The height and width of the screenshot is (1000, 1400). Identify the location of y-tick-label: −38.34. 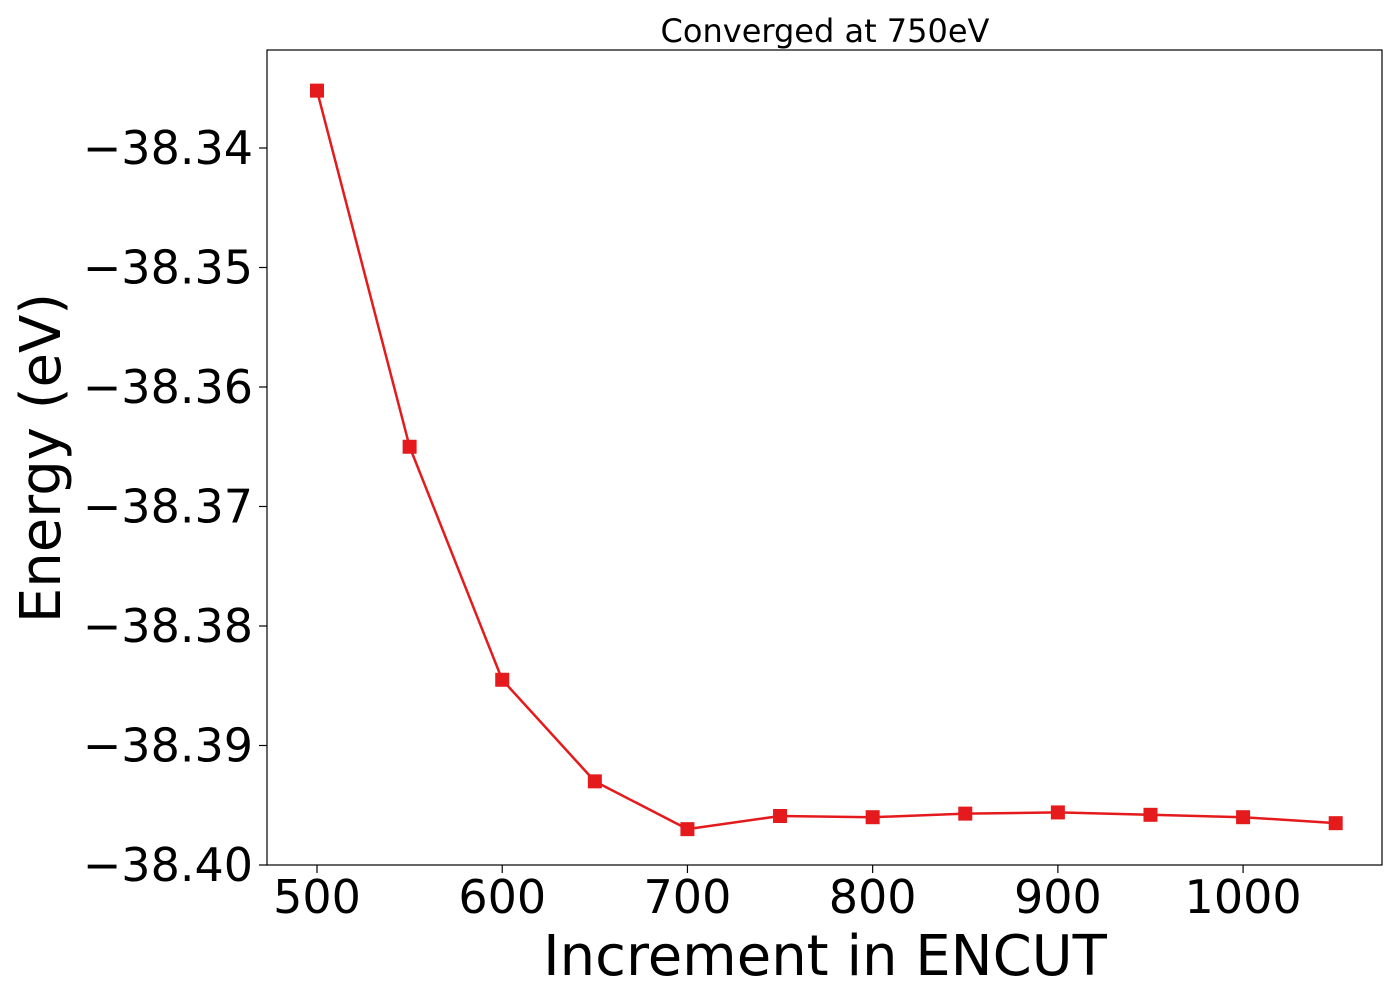
(168, 148).